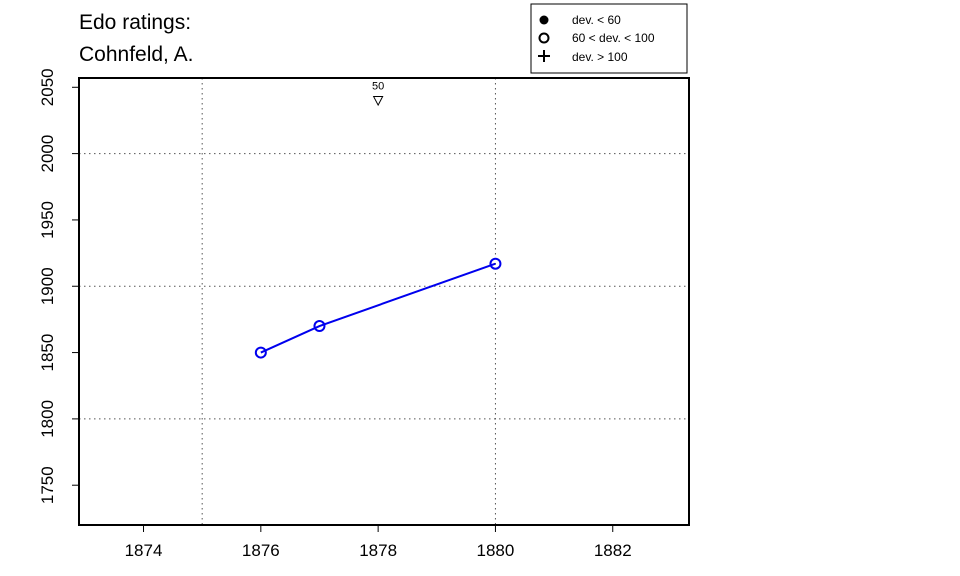  I want to click on annotation-label: 50, so click(378, 87).